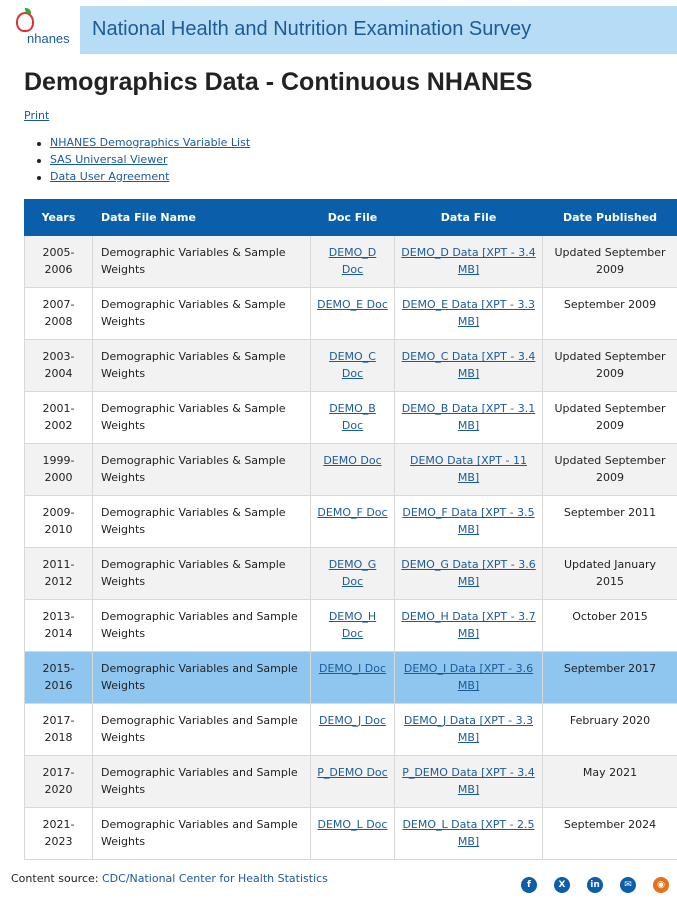 The image size is (677, 901). Describe the element at coordinates (468, 217) in the screenshot. I see `column-header-data-file: Data File` at that location.